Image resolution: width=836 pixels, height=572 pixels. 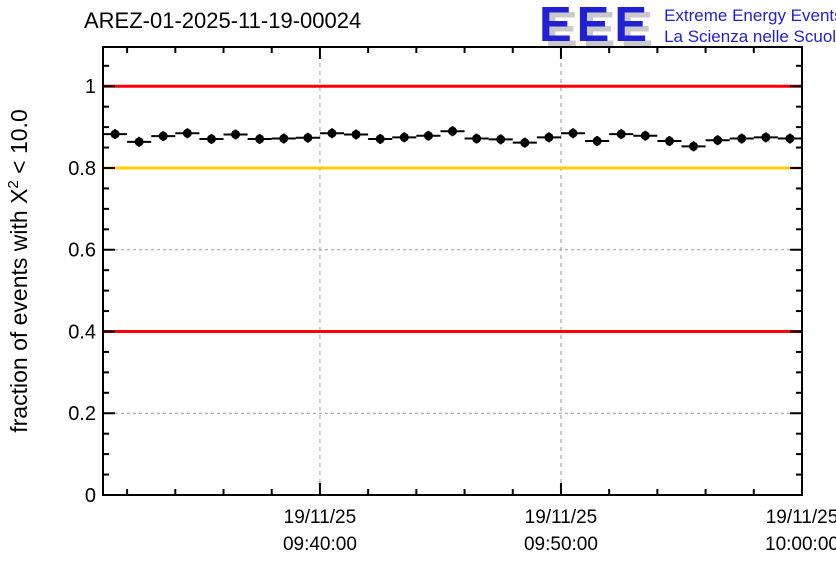 I want to click on x-tick-label-time: 09:50:00, so click(x=561, y=544).